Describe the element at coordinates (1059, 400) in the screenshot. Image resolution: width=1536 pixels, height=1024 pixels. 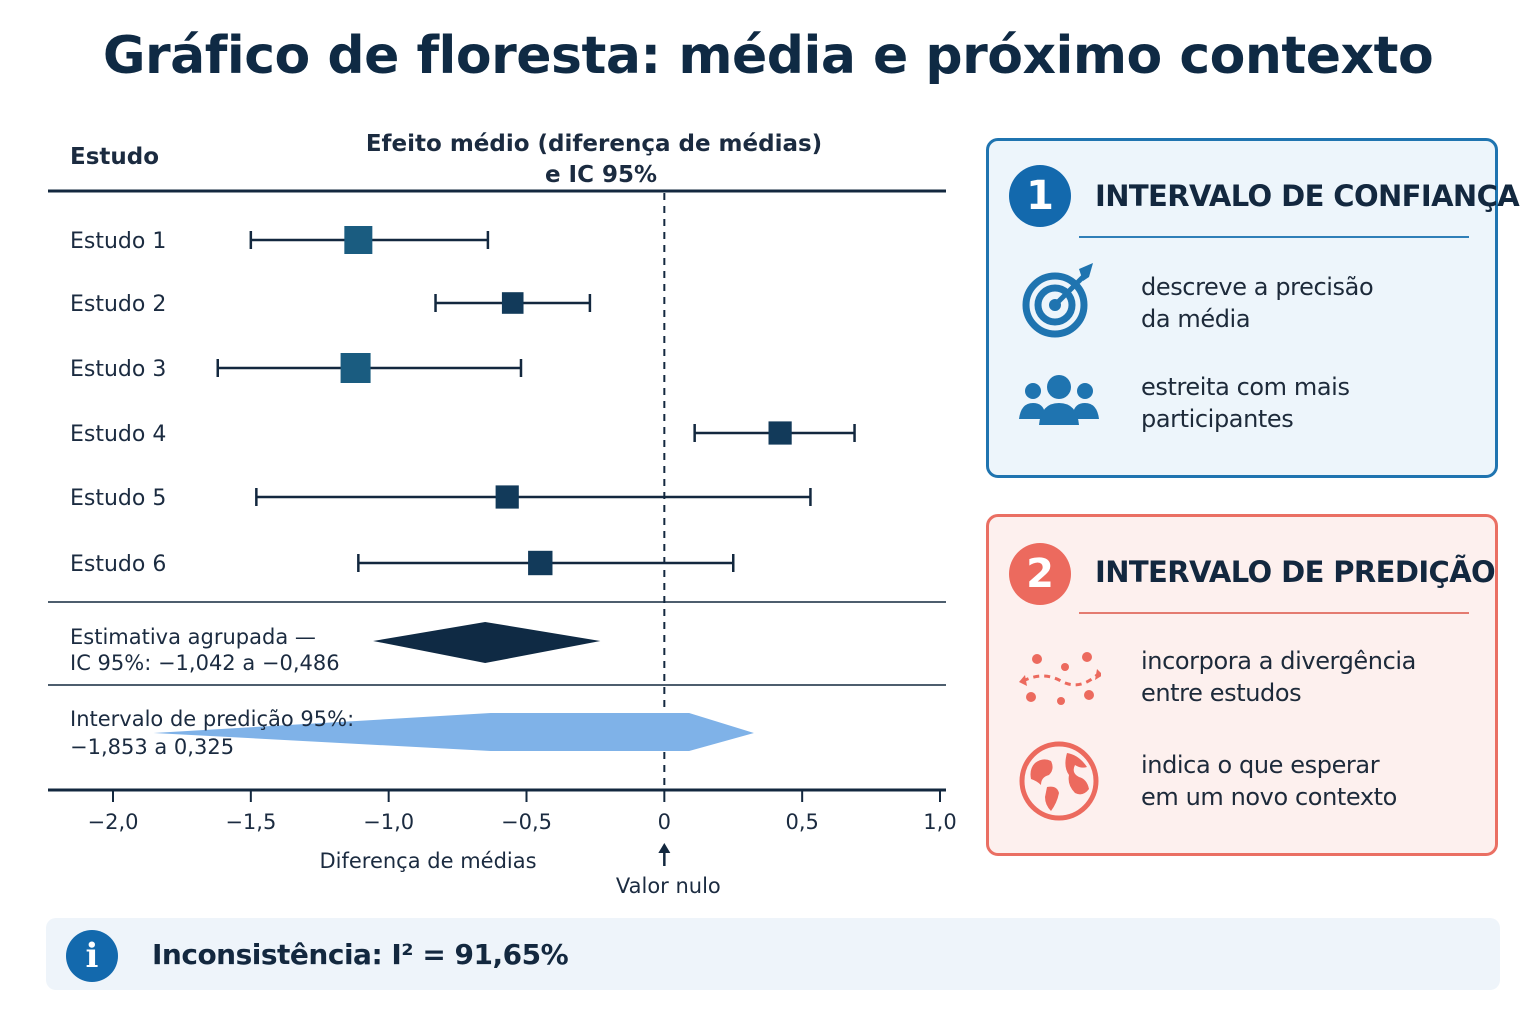
I see `people-icon` at that location.